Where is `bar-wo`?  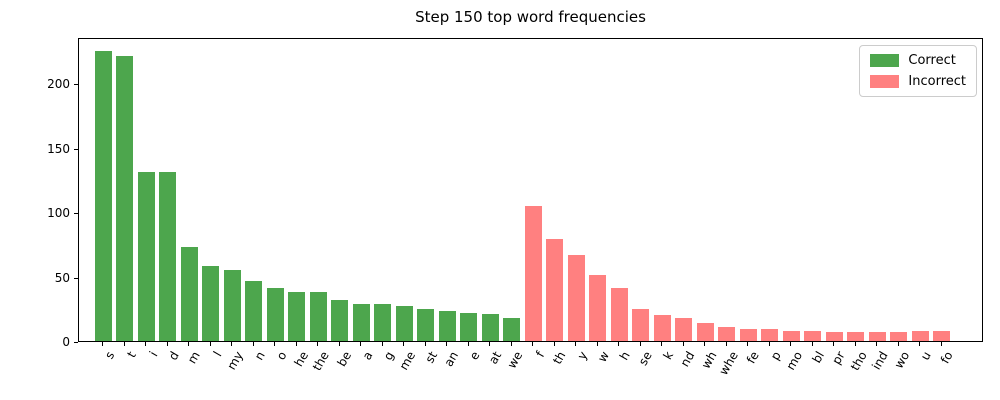 bar-wo is located at coordinates (898, 336).